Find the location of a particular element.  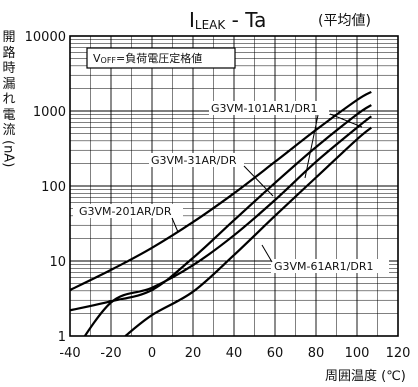

condition-subscript: OFF is located at coordinates (109, 60).